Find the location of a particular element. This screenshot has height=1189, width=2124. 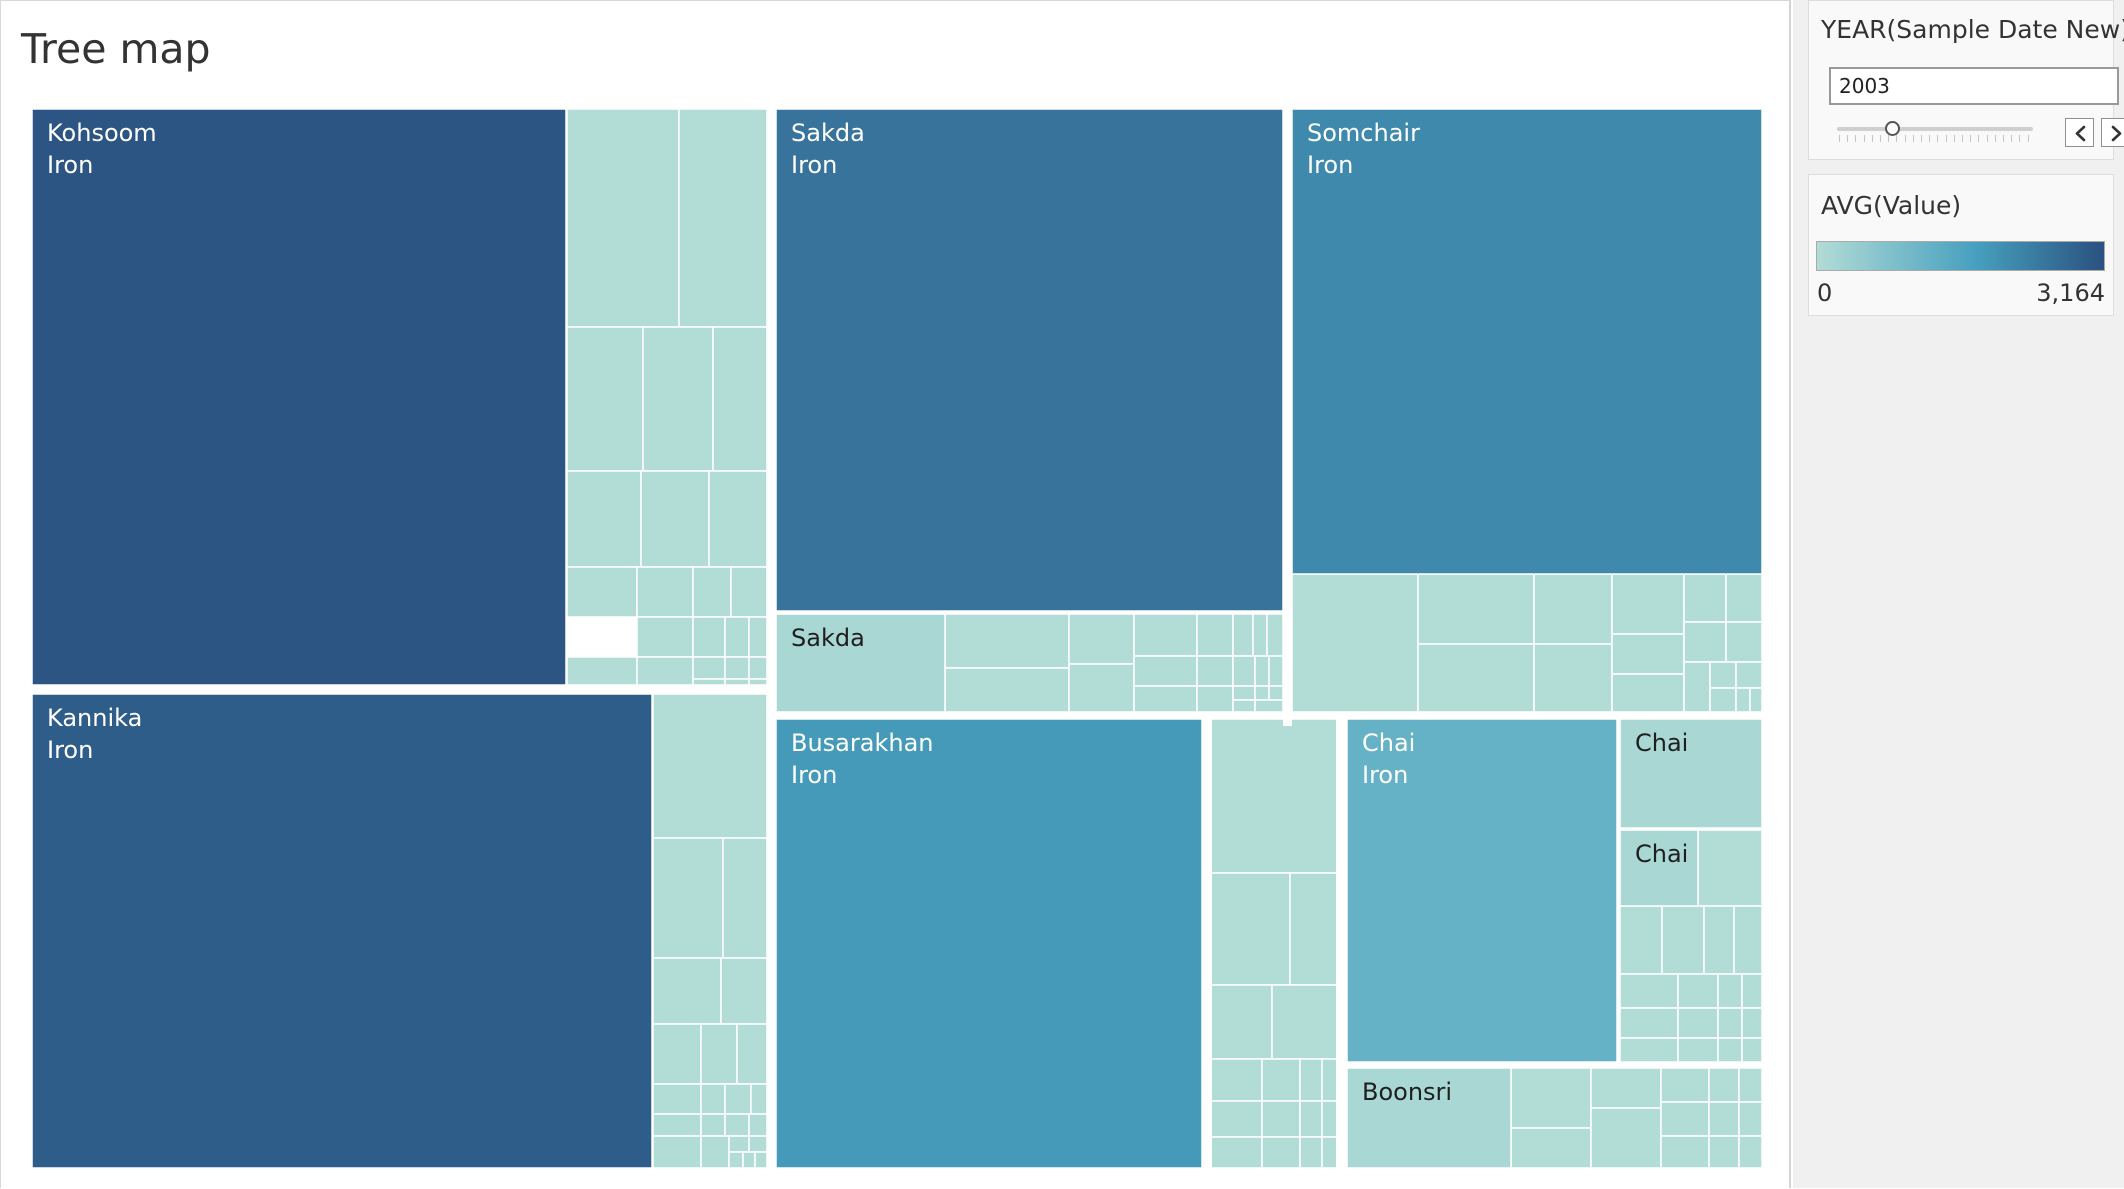

year-slider is located at coordinates (1935, 131).